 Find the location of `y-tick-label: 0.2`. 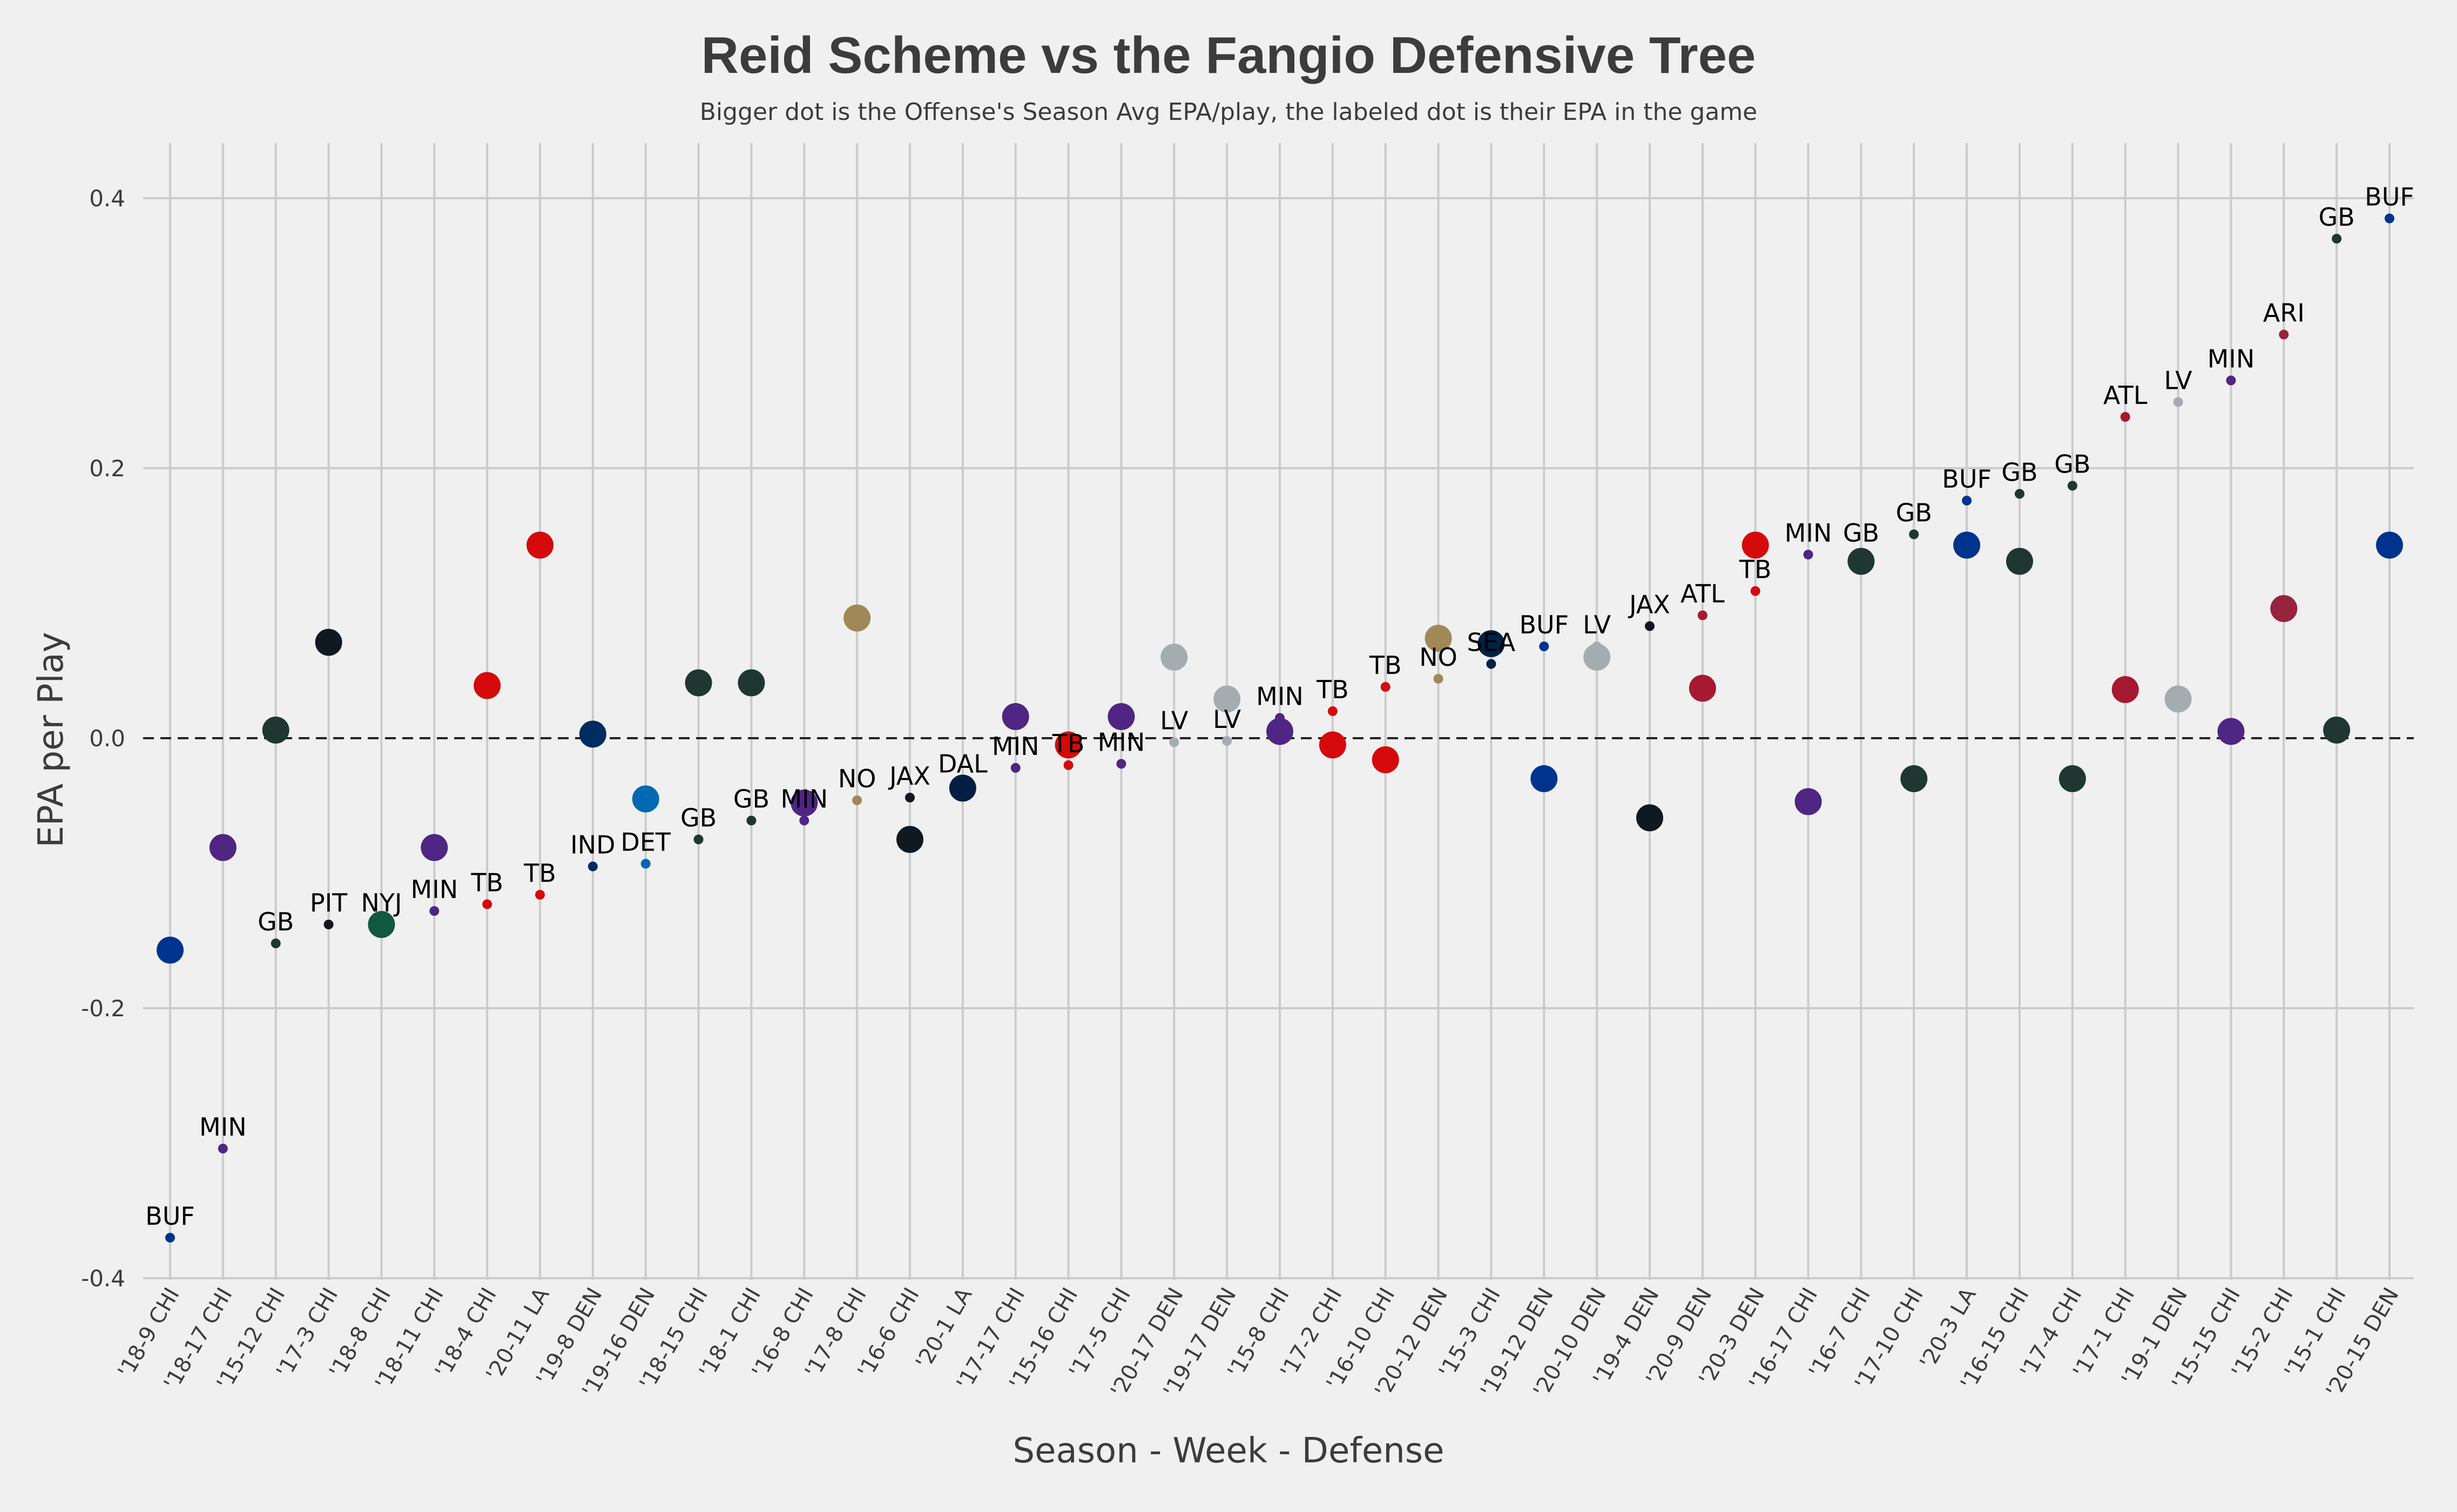

y-tick-label: 0.2 is located at coordinates (107, 469).